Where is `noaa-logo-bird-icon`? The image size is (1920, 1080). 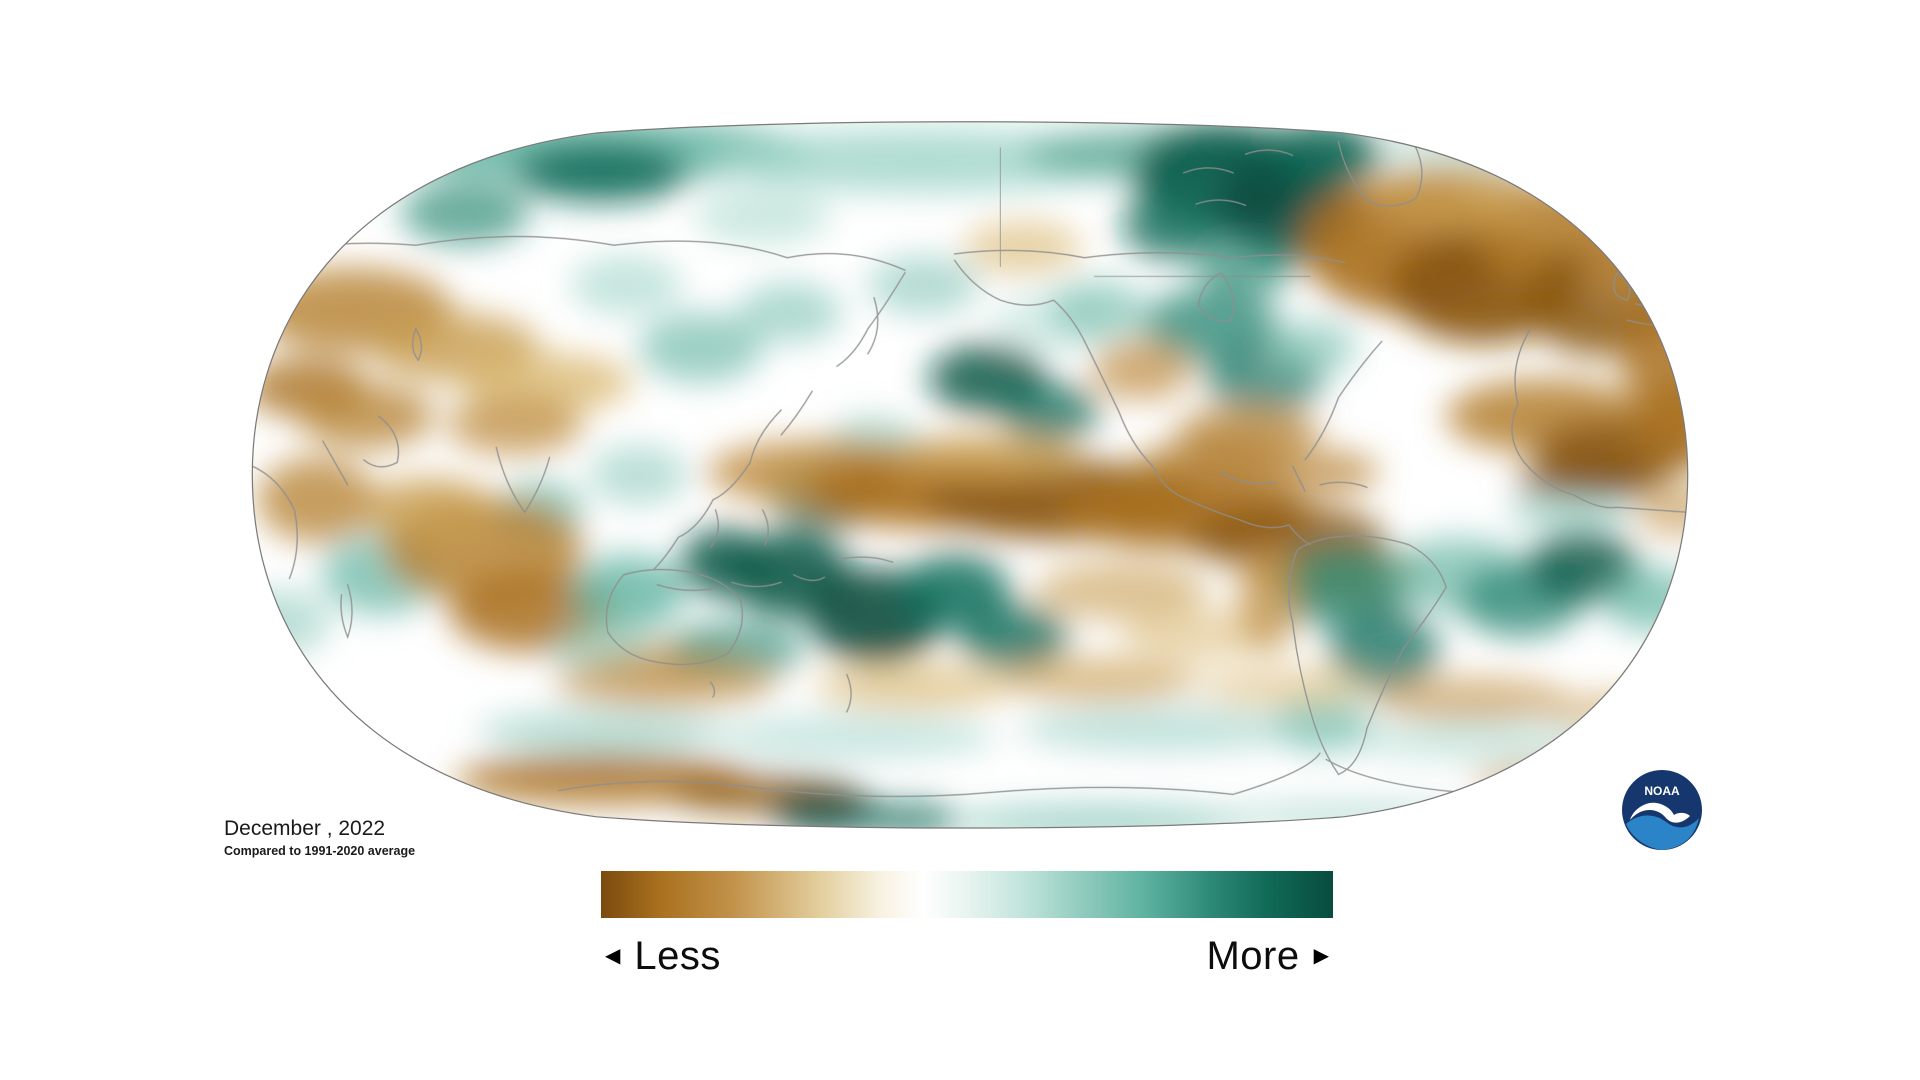
noaa-logo-bird-icon is located at coordinates (1660, 812).